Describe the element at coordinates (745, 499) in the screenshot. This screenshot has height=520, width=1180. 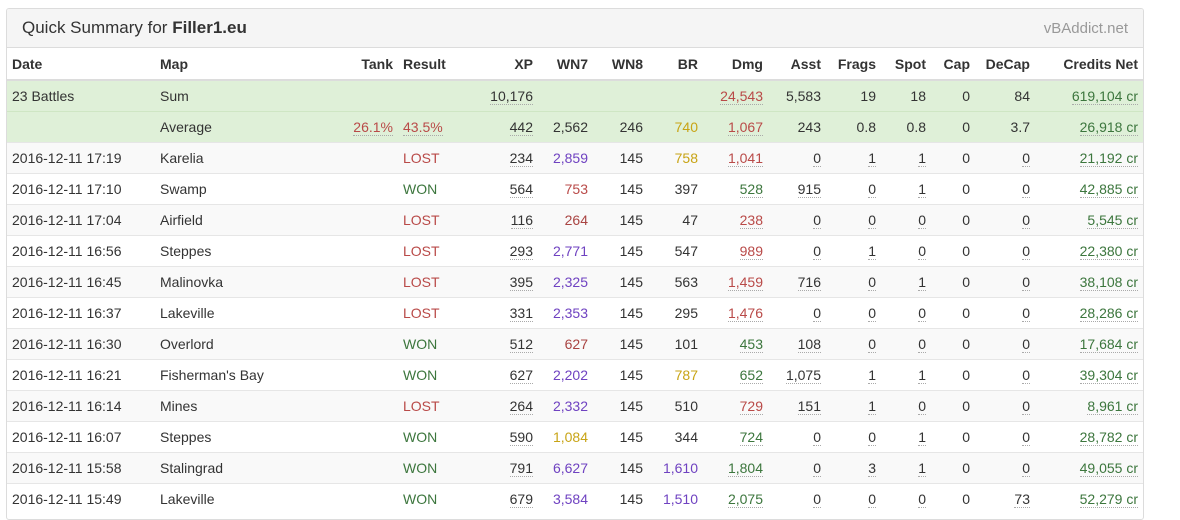
I see `cell-dmg-value: 2,075` at that location.